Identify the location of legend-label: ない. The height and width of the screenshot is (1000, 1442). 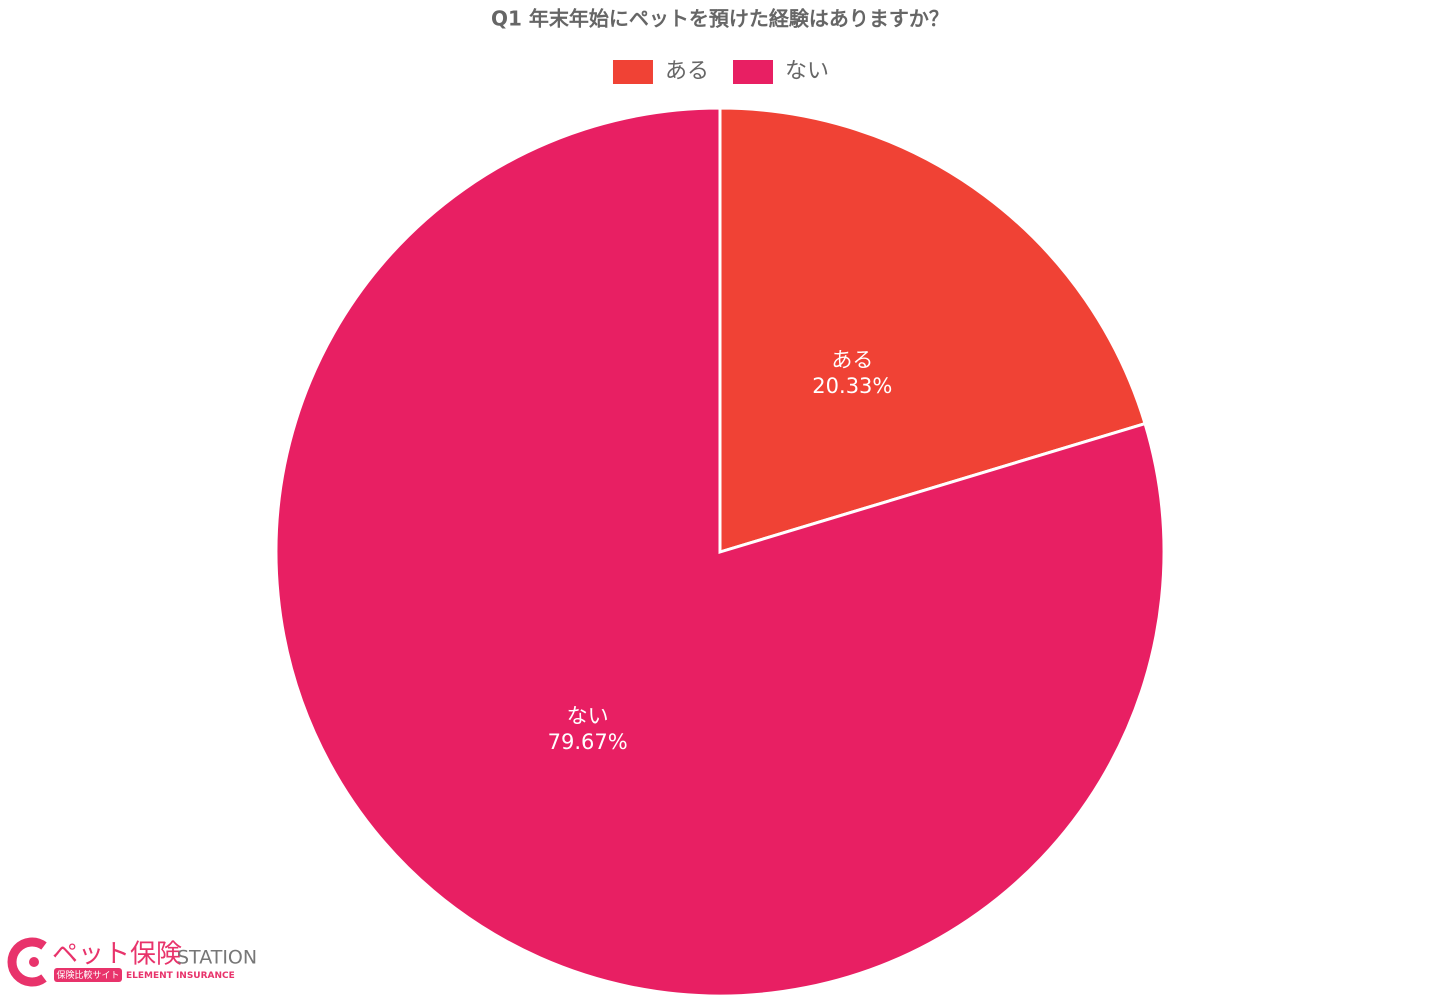
(807, 71).